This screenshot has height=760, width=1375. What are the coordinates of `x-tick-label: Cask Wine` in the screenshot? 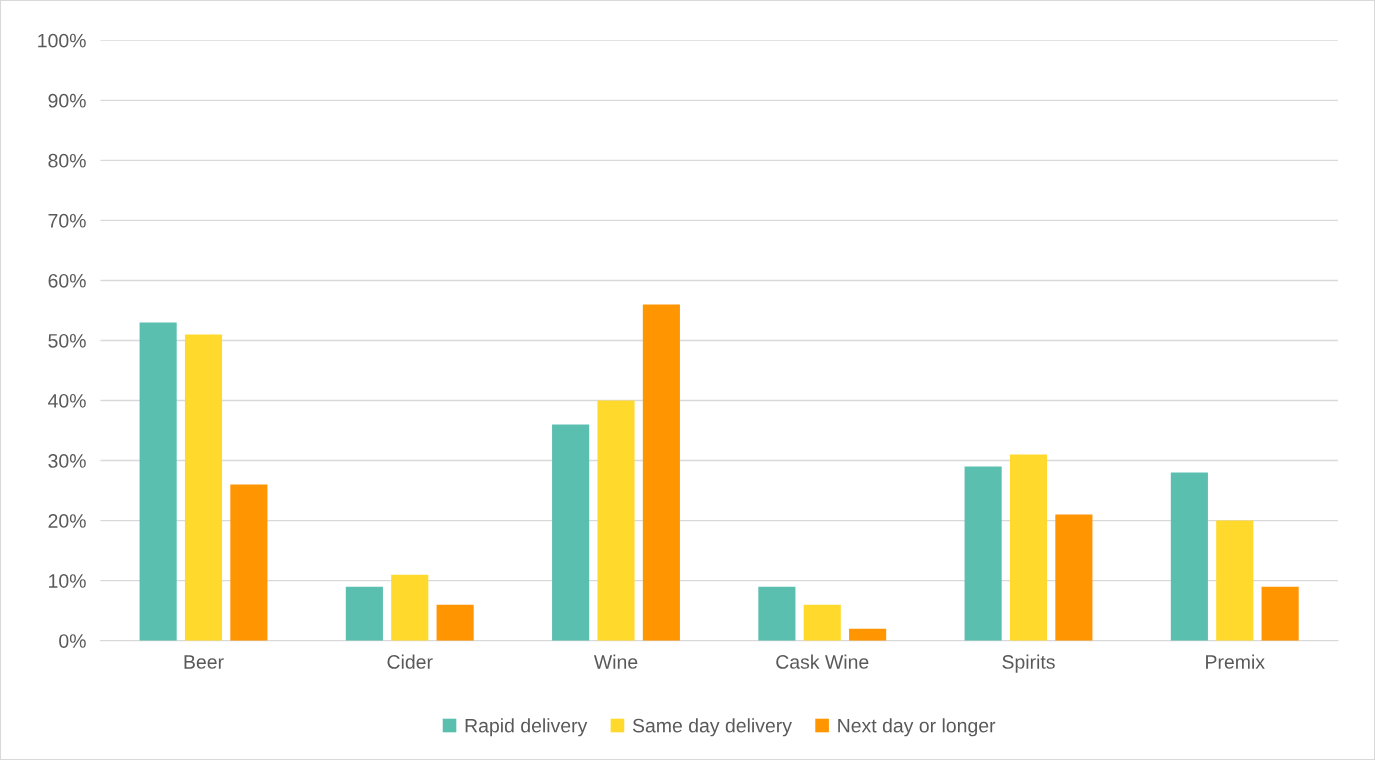 It's located at (822, 661).